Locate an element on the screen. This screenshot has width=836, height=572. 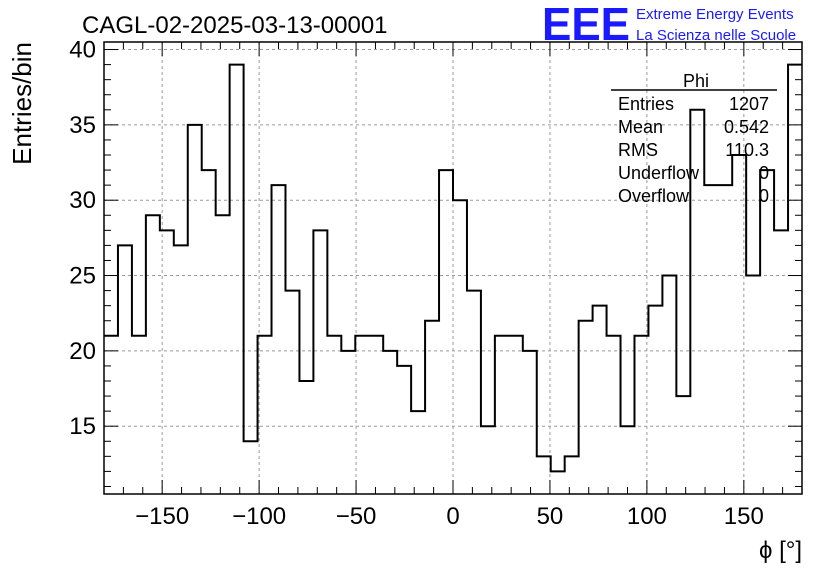
x-tick-label: −50 is located at coordinates (356, 516).